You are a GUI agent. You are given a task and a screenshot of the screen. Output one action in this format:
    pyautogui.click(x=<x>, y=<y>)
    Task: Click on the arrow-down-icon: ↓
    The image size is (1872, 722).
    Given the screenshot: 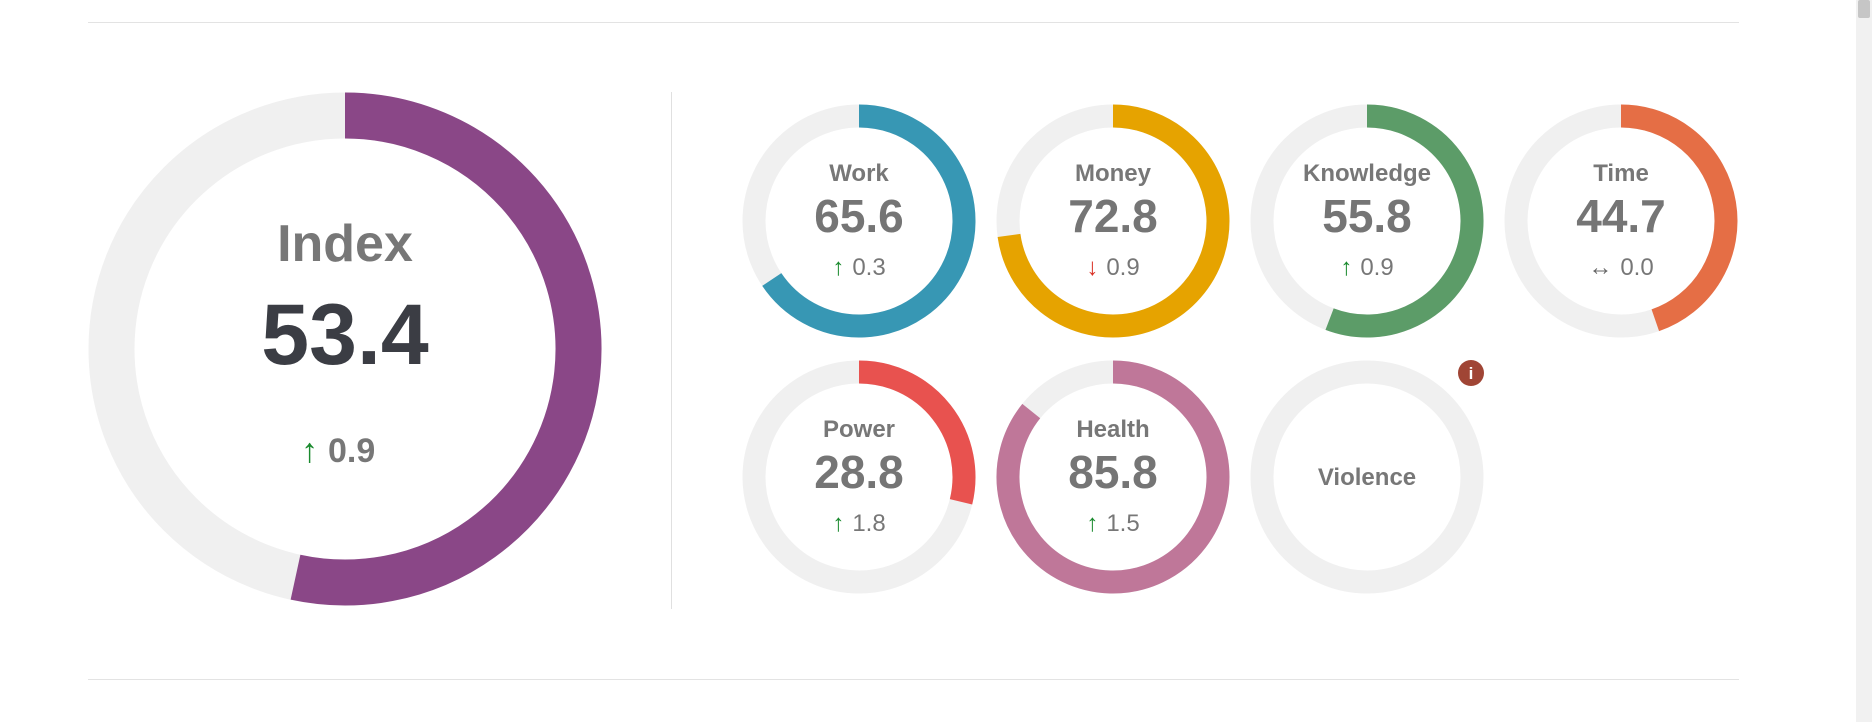 What is the action you would take?
    pyautogui.click(x=1092, y=267)
    